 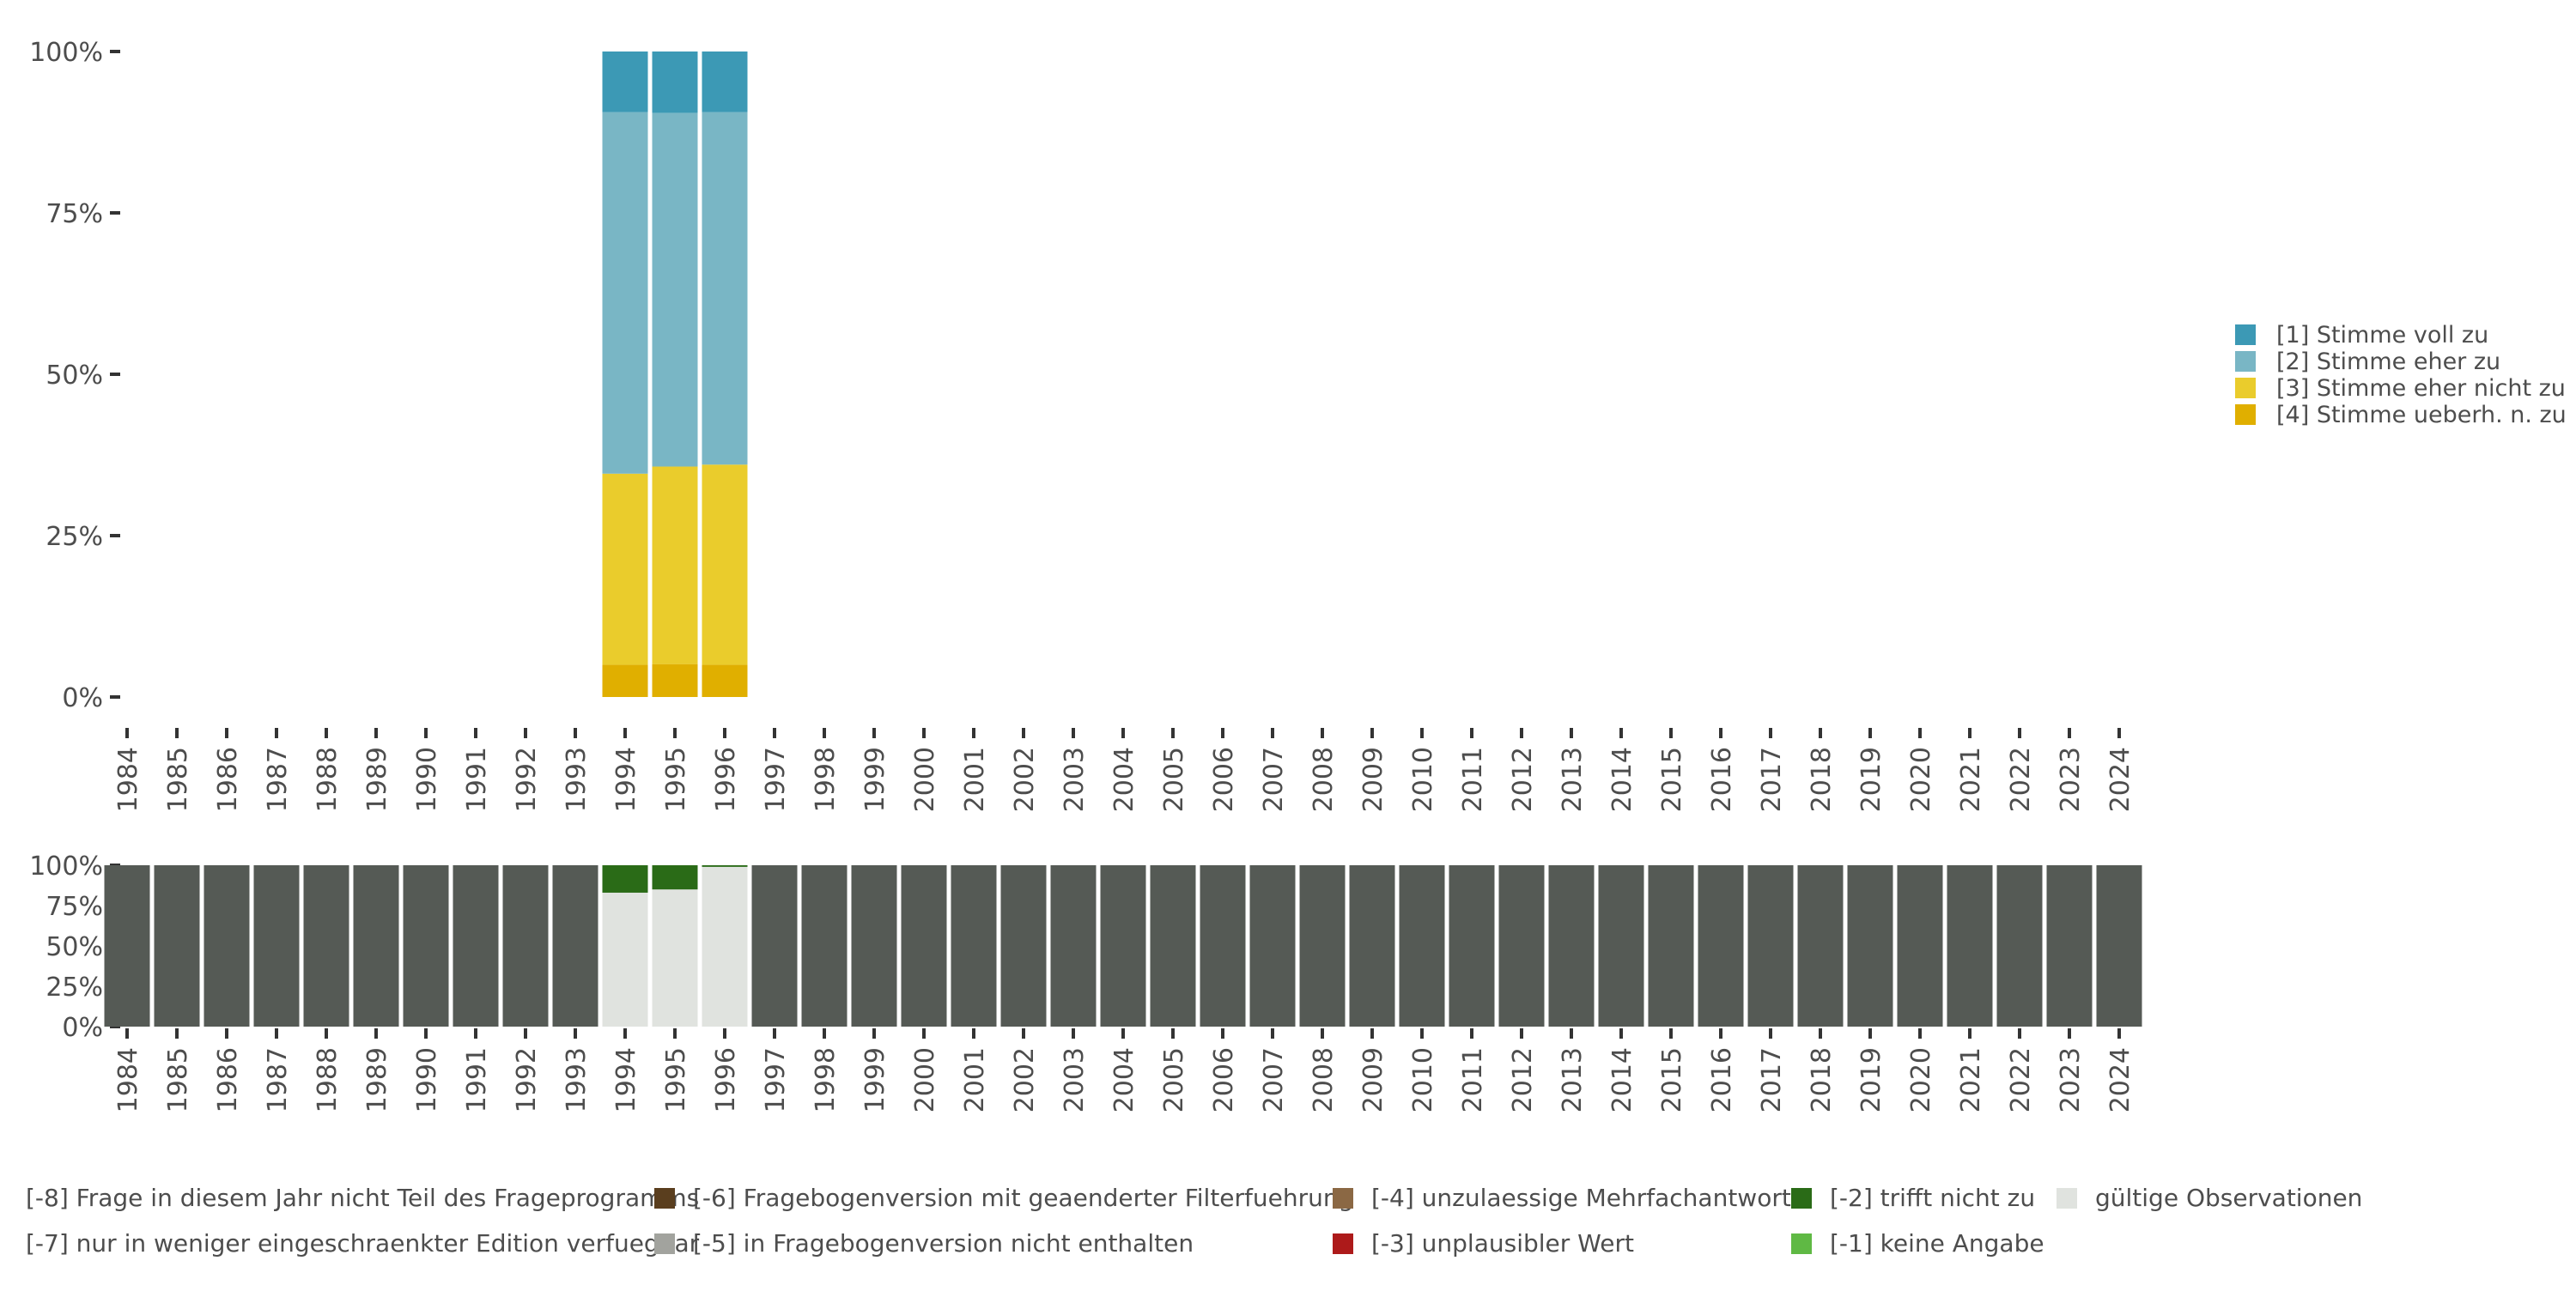 What do you see at coordinates (2388, 362) in the screenshot?
I see `legend-label: [2] Stimme eher zu` at bounding box center [2388, 362].